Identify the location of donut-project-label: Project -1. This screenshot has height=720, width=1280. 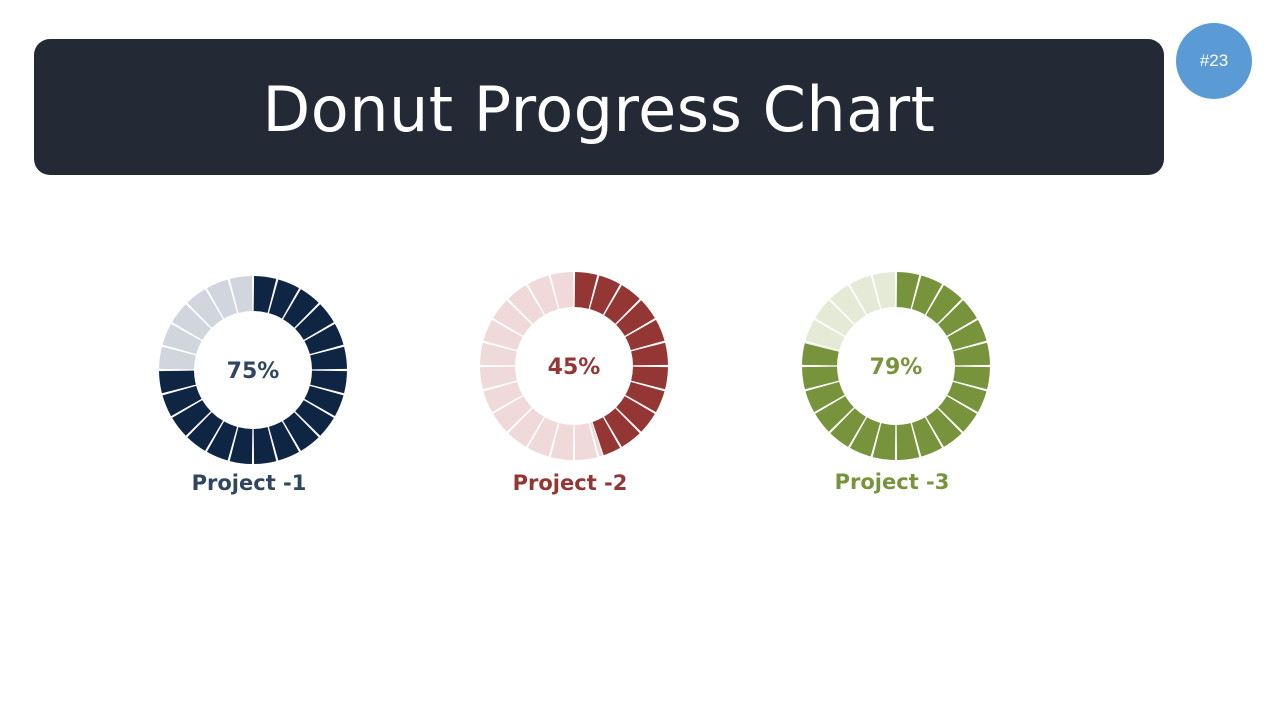
(249, 483).